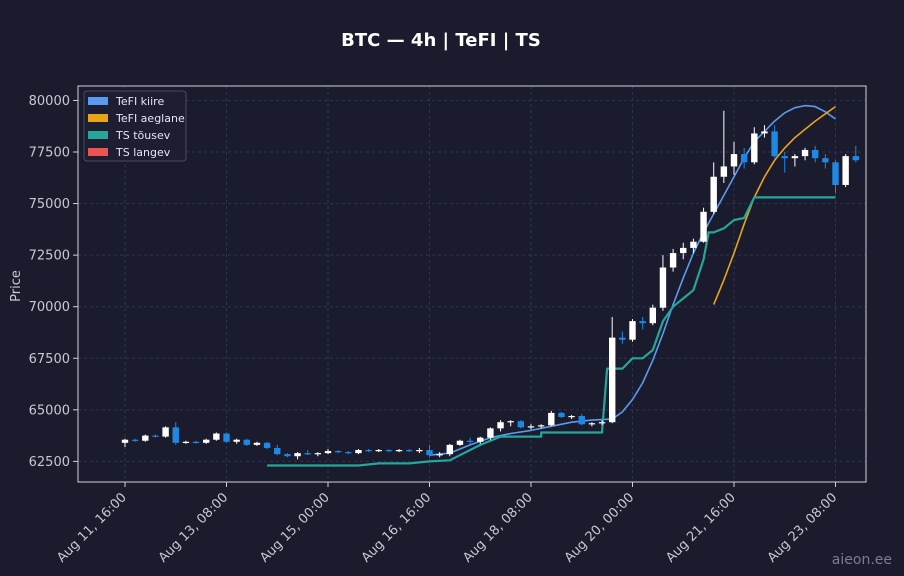 Image resolution: width=904 pixels, height=576 pixels. What do you see at coordinates (16, 286) in the screenshot?
I see `y-axis-label: Price` at bounding box center [16, 286].